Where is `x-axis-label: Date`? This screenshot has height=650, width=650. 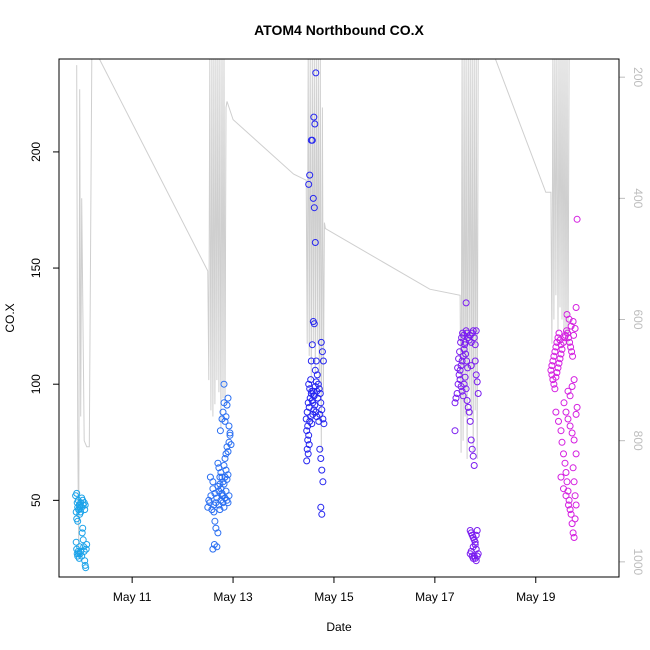
x-axis-label: Date is located at coordinates (339, 627).